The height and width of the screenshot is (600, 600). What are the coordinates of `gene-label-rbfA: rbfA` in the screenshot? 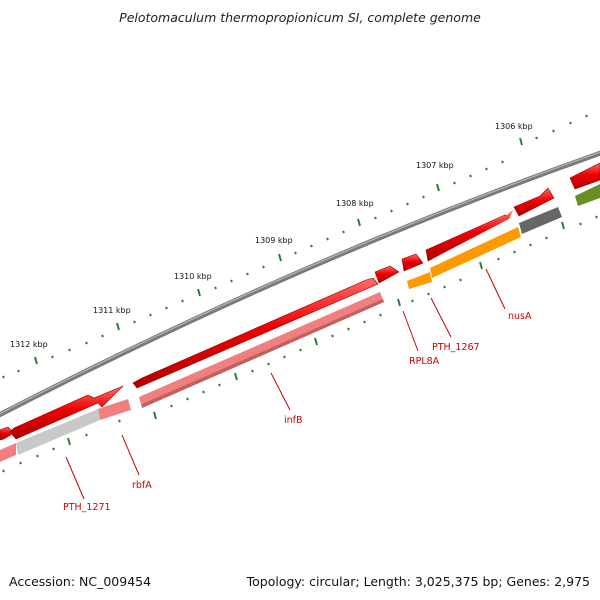 It's located at (142, 485).